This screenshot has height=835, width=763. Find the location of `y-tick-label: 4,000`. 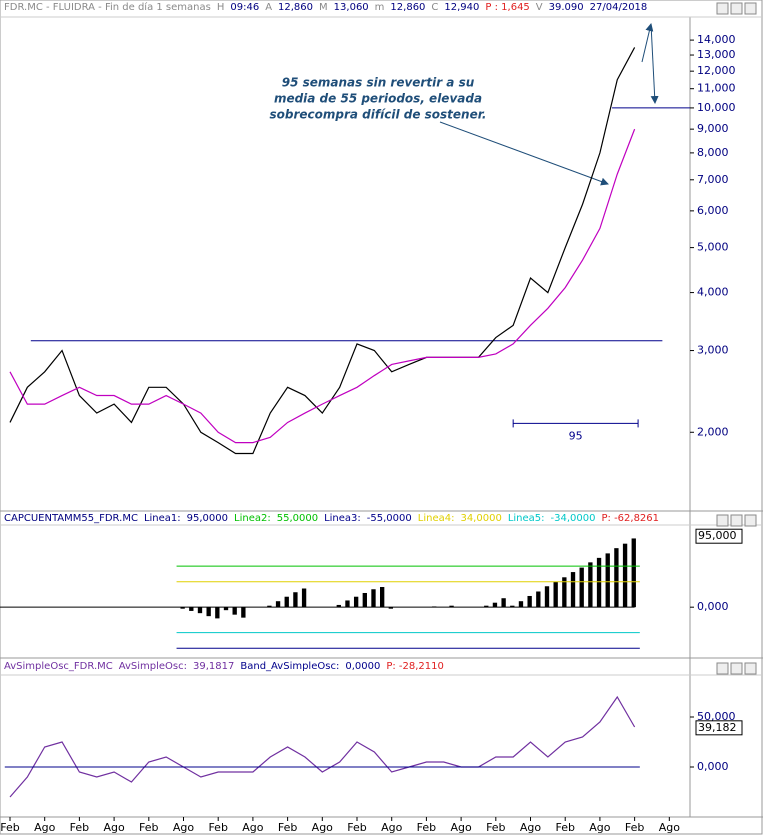

y-tick-label: 4,000 is located at coordinates (713, 292).